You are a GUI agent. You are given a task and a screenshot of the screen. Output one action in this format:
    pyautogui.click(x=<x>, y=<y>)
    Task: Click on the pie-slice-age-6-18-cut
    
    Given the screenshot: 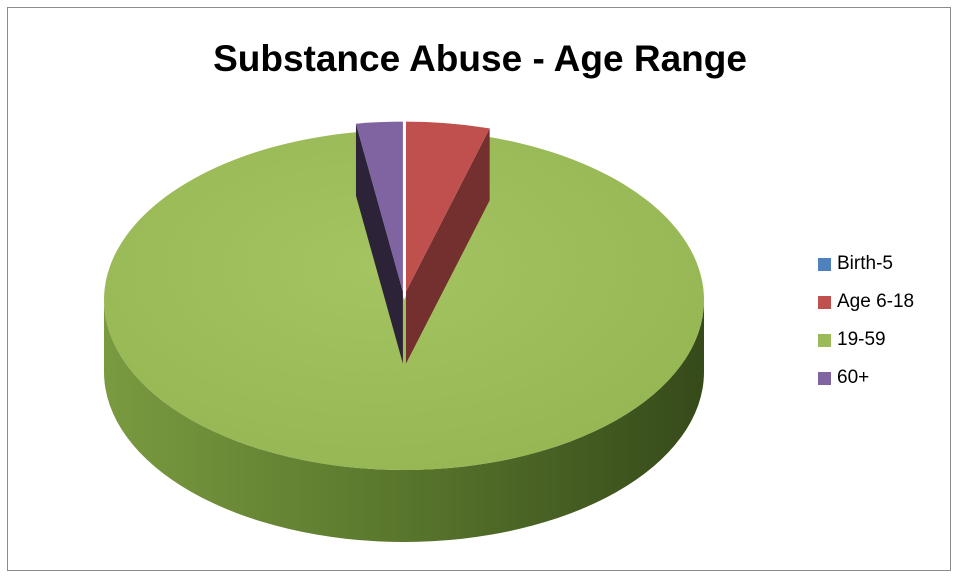 What is the action you would take?
    pyautogui.click(x=447, y=246)
    